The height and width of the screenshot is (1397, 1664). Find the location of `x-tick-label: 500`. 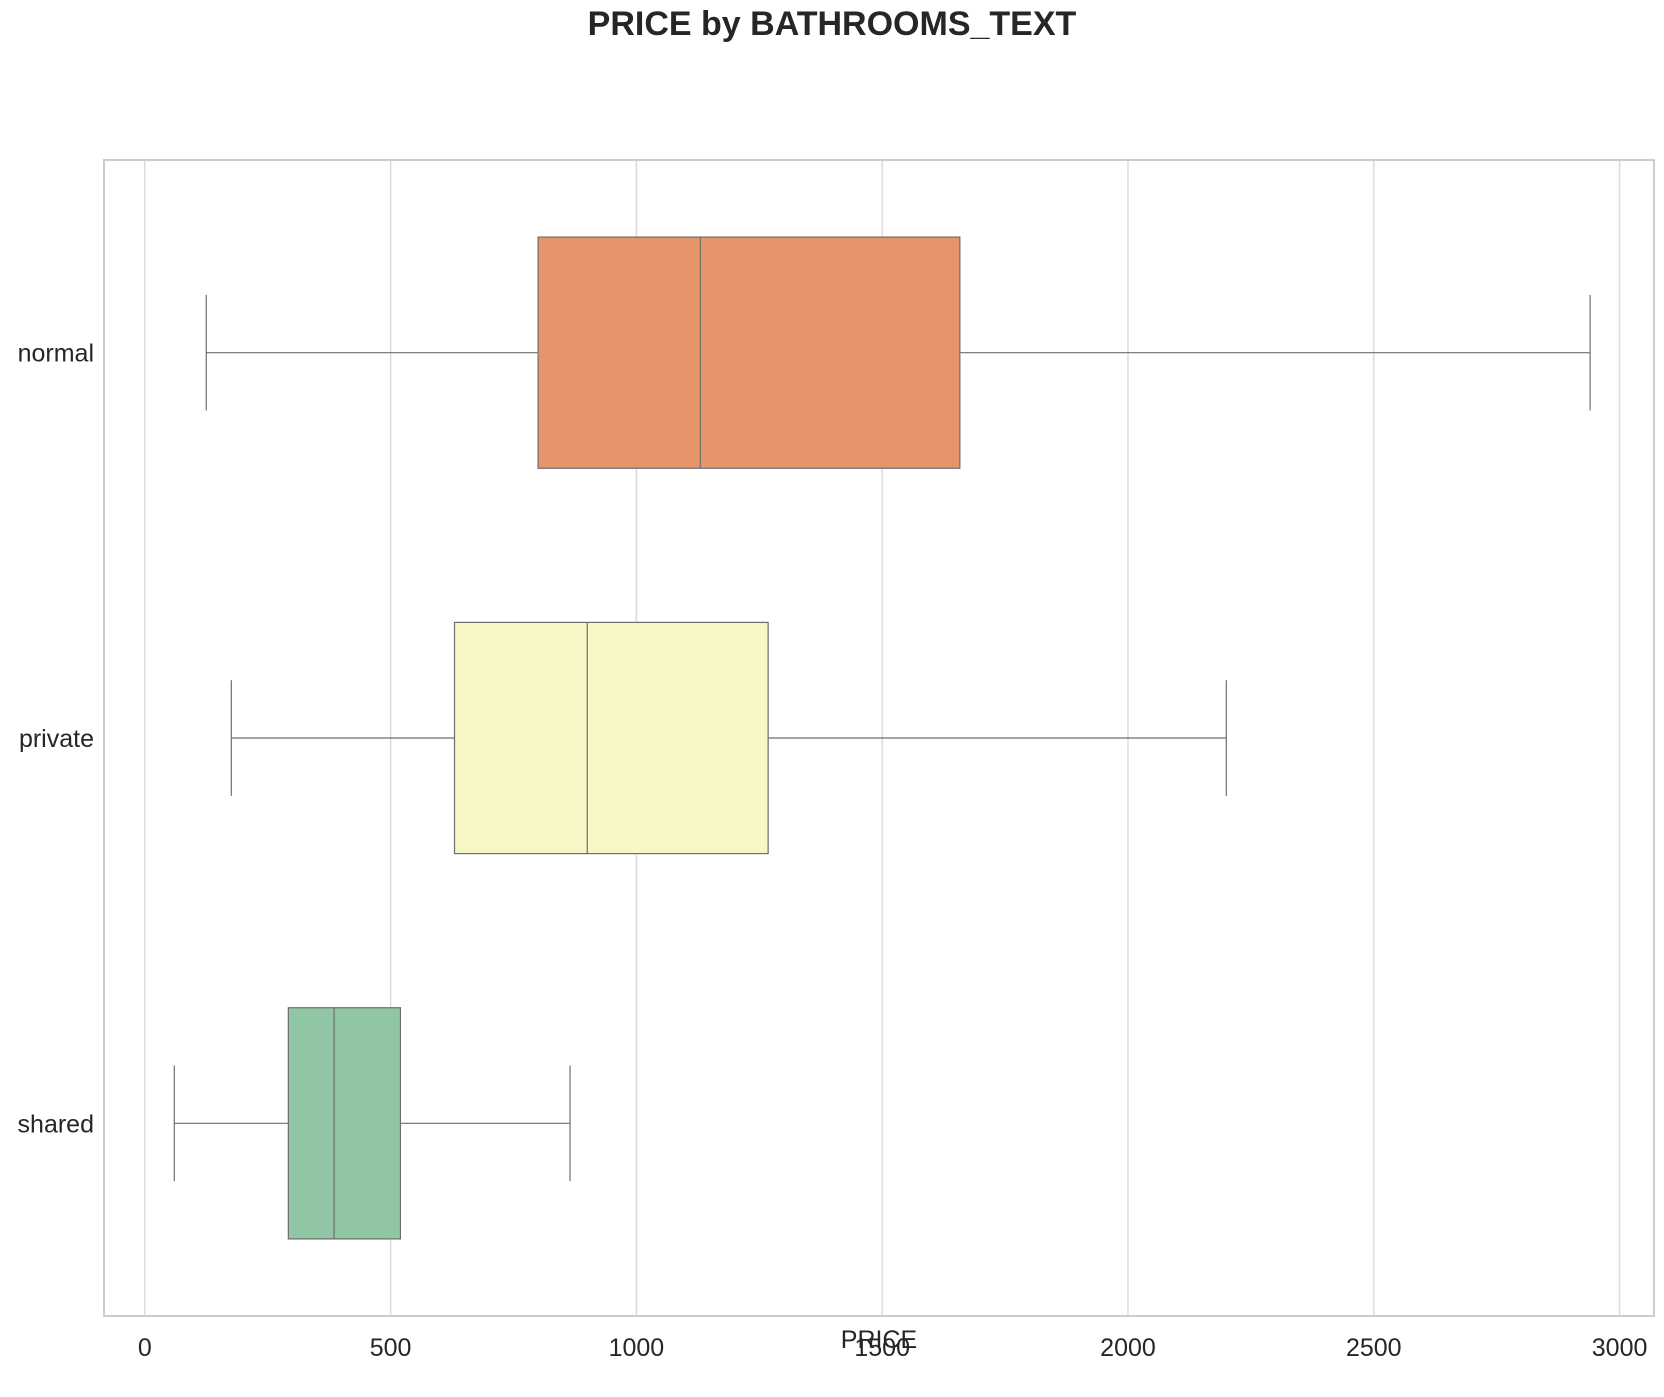

x-tick-label: 500 is located at coordinates (391, 1348).